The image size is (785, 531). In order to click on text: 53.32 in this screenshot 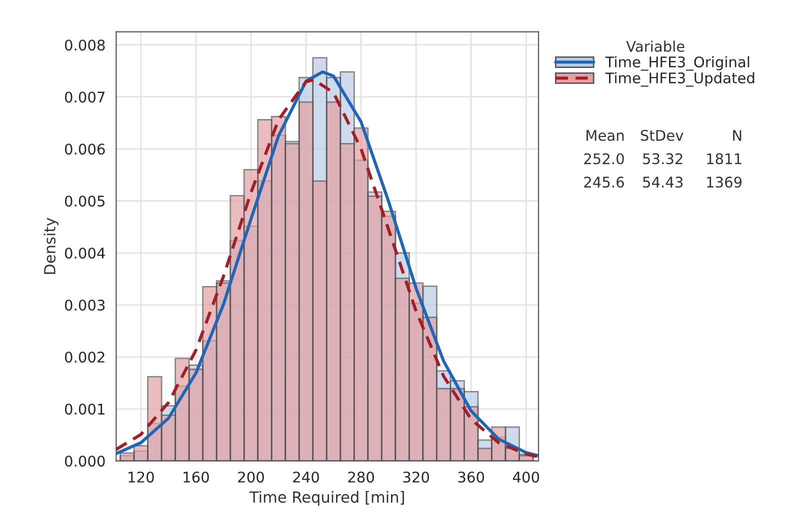, I will do `click(662, 158)`.